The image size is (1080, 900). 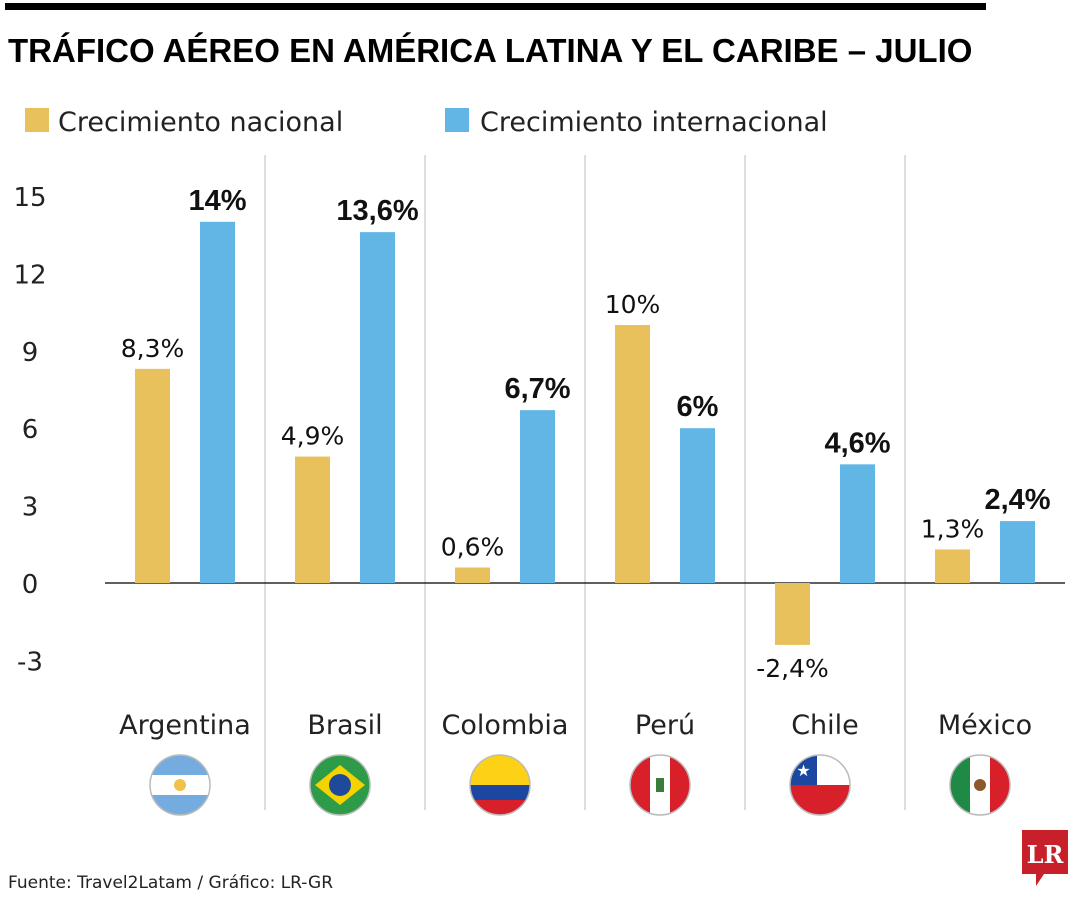 What do you see at coordinates (473, 547) in the screenshot?
I see `data-label: 0,6%` at bounding box center [473, 547].